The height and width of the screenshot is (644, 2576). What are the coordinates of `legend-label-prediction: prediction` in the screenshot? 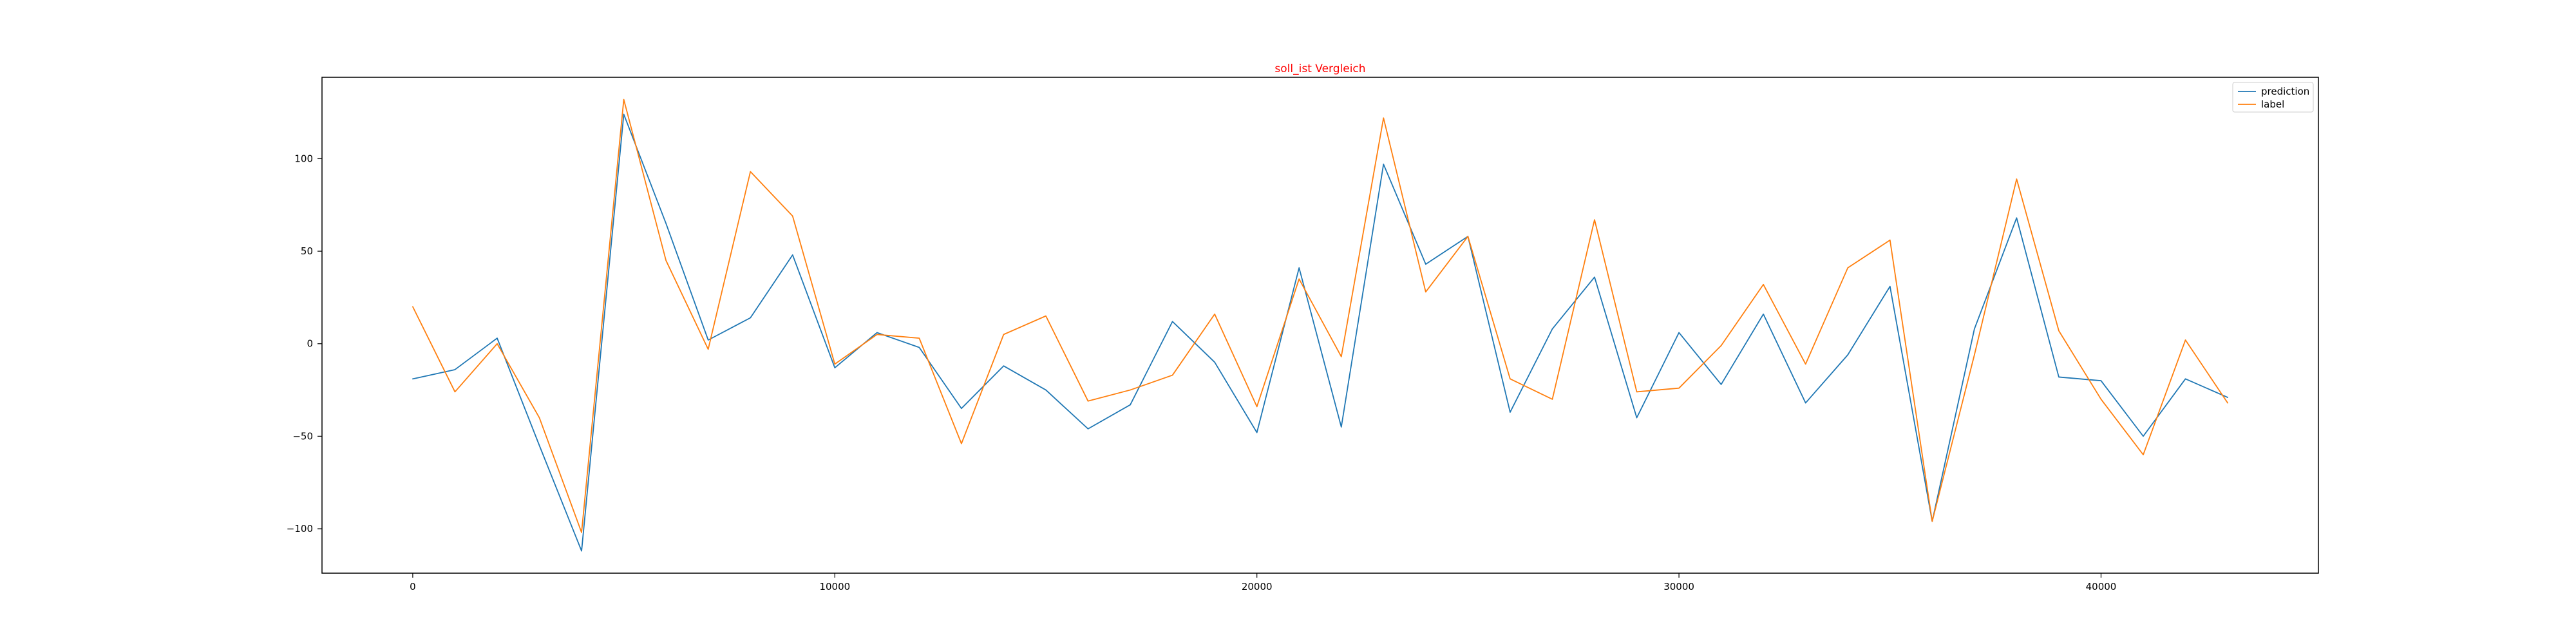 It's located at (2285, 92).